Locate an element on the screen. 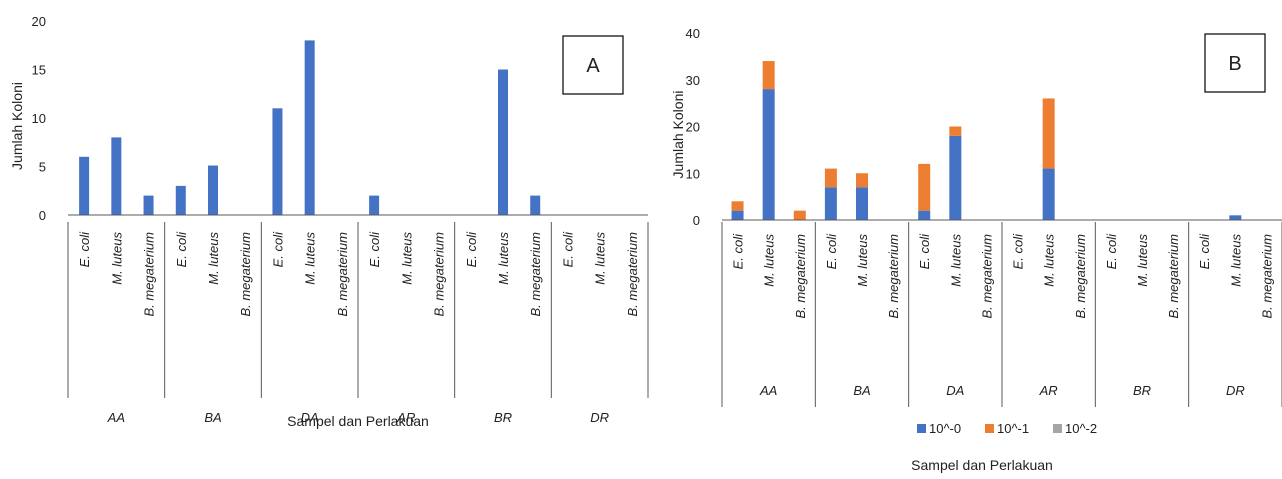 The height and width of the screenshot is (479, 1282). y-tick-label: 5 is located at coordinates (42, 167).